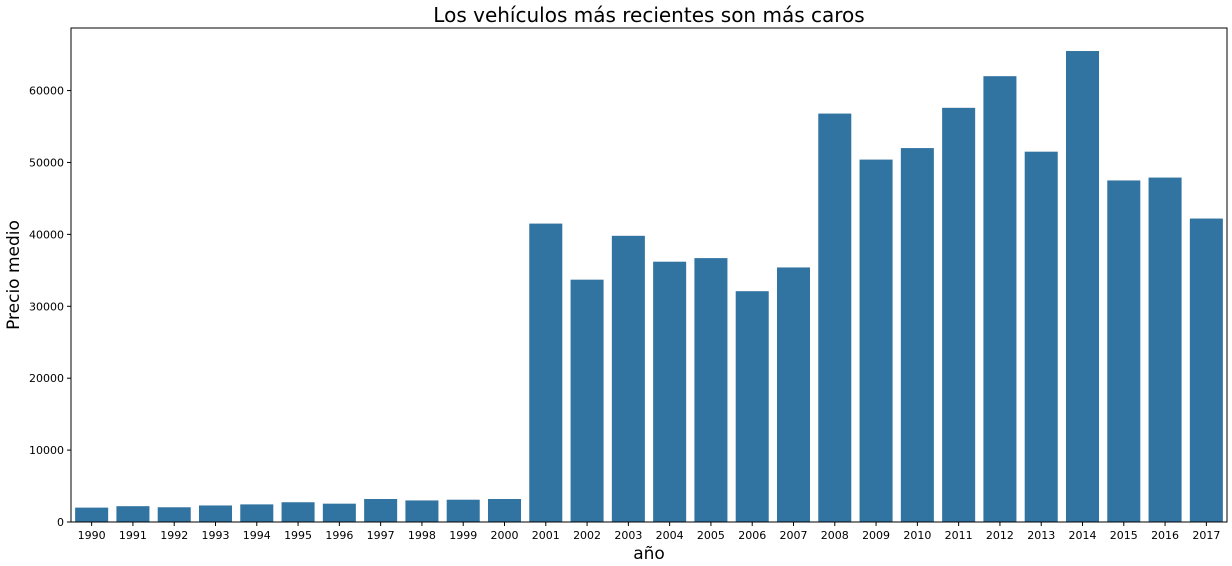 This screenshot has width=1232, height=566. What do you see at coordinates (752, 406) in the screenshot?
I see `bar-2006` at bounding box center [752, 406].